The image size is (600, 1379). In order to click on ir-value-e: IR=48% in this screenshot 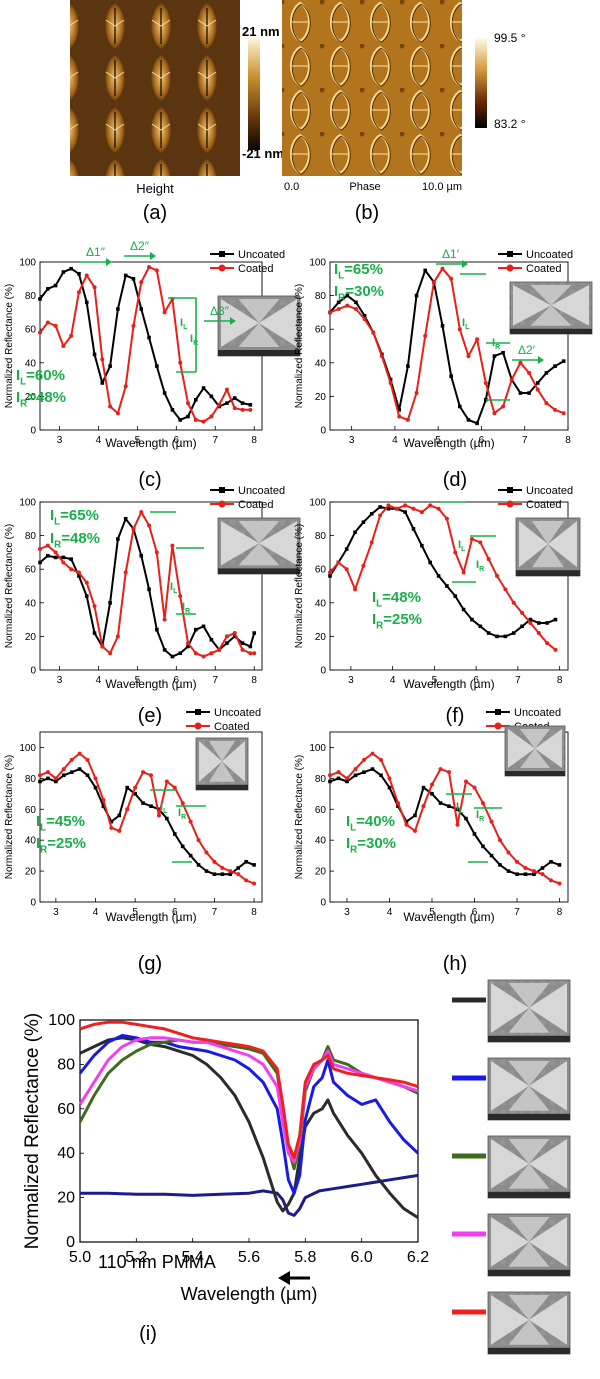, I will do `click(75, 540)`.